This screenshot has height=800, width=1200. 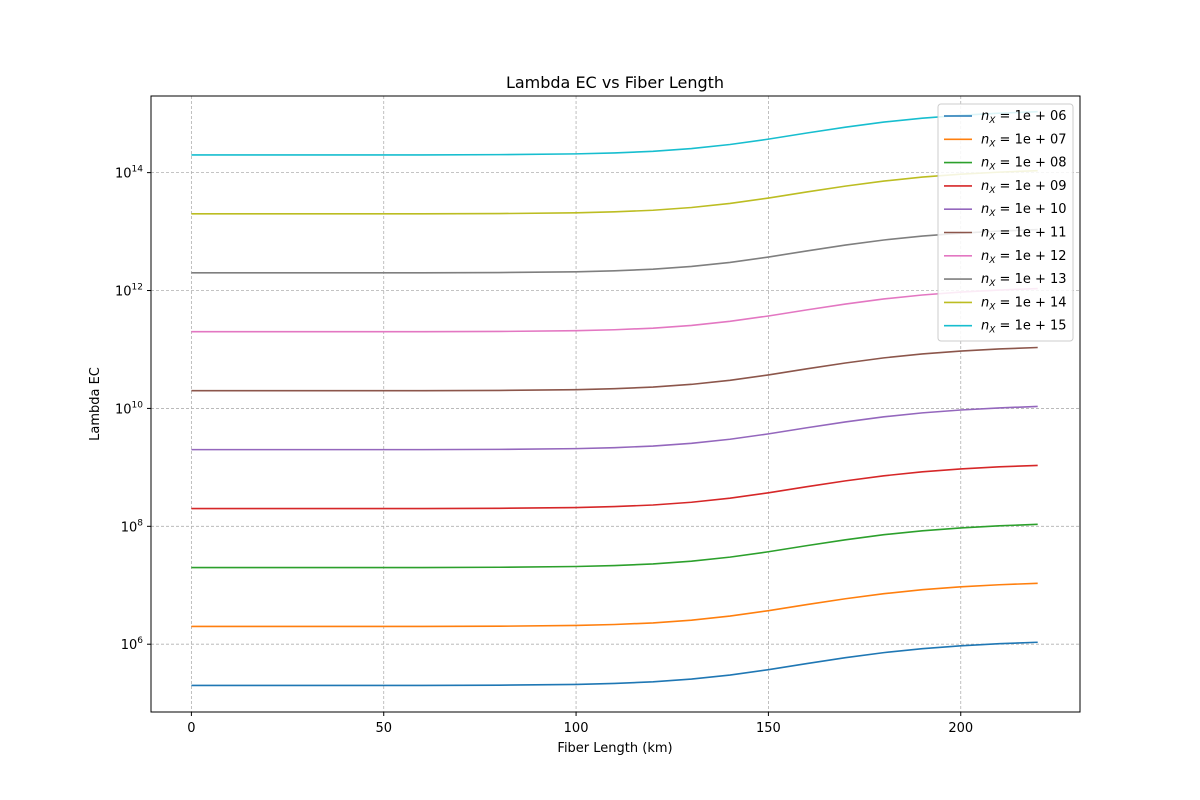 I want to click on legend-entry-label: nX = 1e + 11, so click(x=1024, y=234).